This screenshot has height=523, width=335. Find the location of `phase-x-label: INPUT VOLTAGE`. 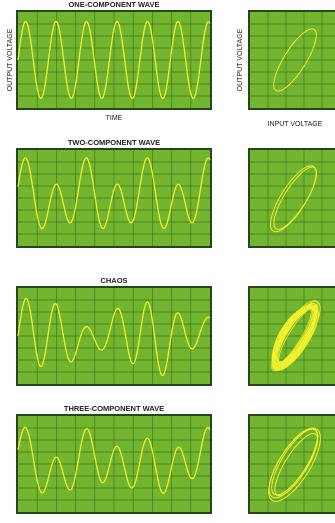

phase-x-label: INPUT VOLTAGE is located at coordinates (295, 124).